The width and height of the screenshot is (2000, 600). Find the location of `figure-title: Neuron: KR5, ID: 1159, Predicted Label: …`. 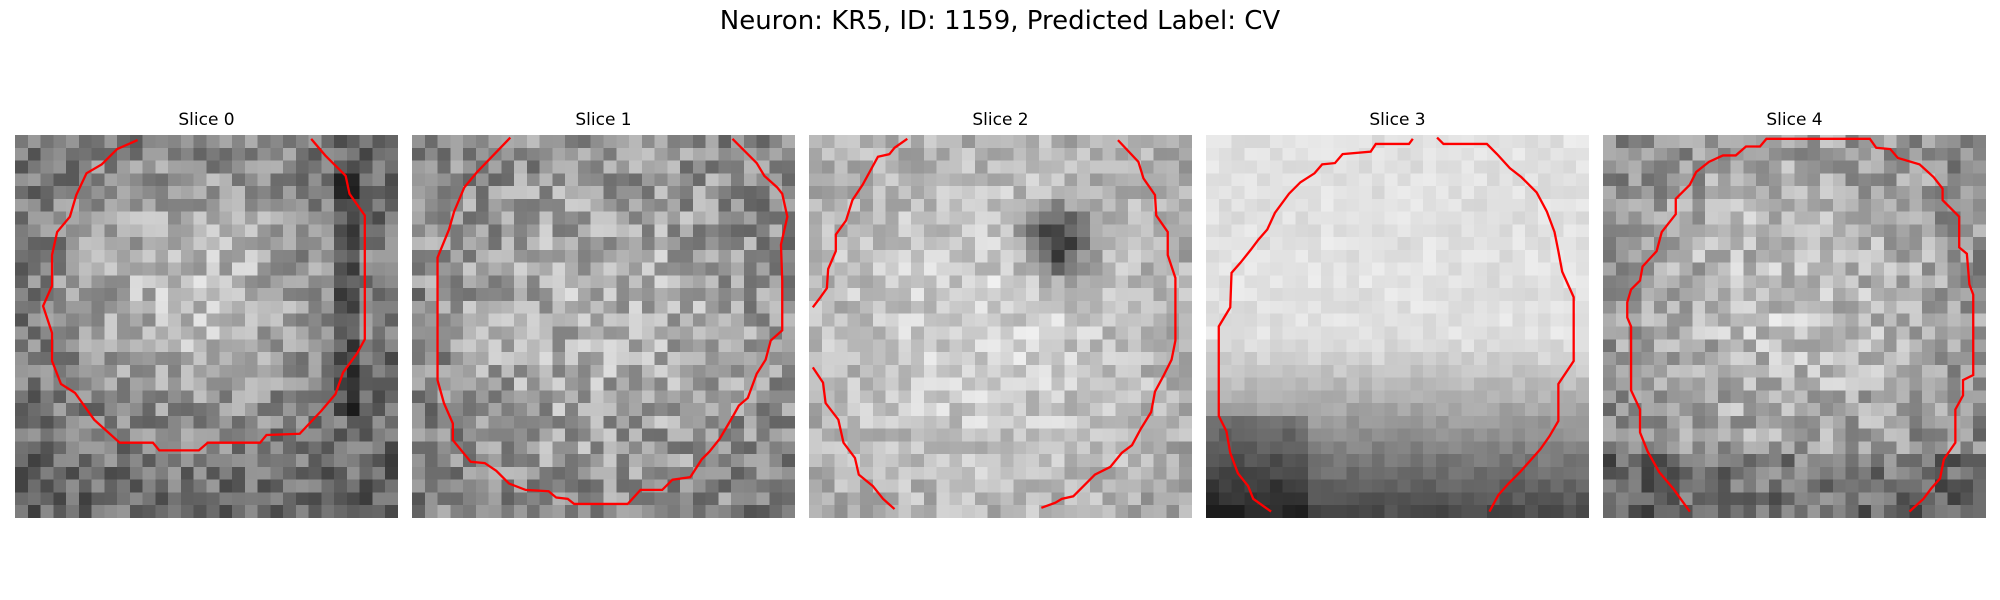

figure-title: Neuron: KR5, ID: 1159, Predicted Label: … is located at coordinates (1000, 21).